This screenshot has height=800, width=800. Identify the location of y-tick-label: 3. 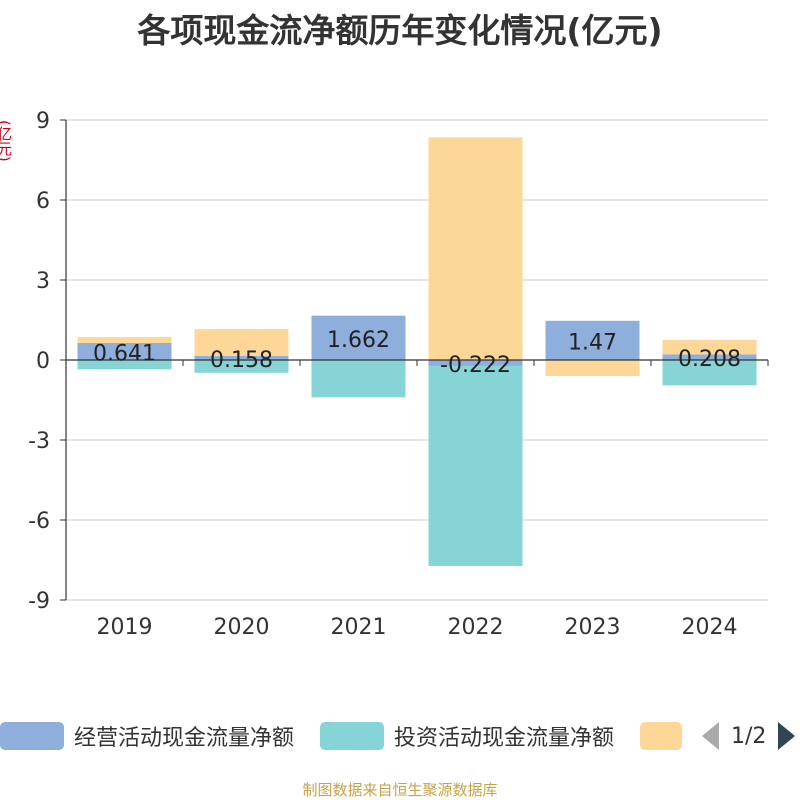
(43, 281).